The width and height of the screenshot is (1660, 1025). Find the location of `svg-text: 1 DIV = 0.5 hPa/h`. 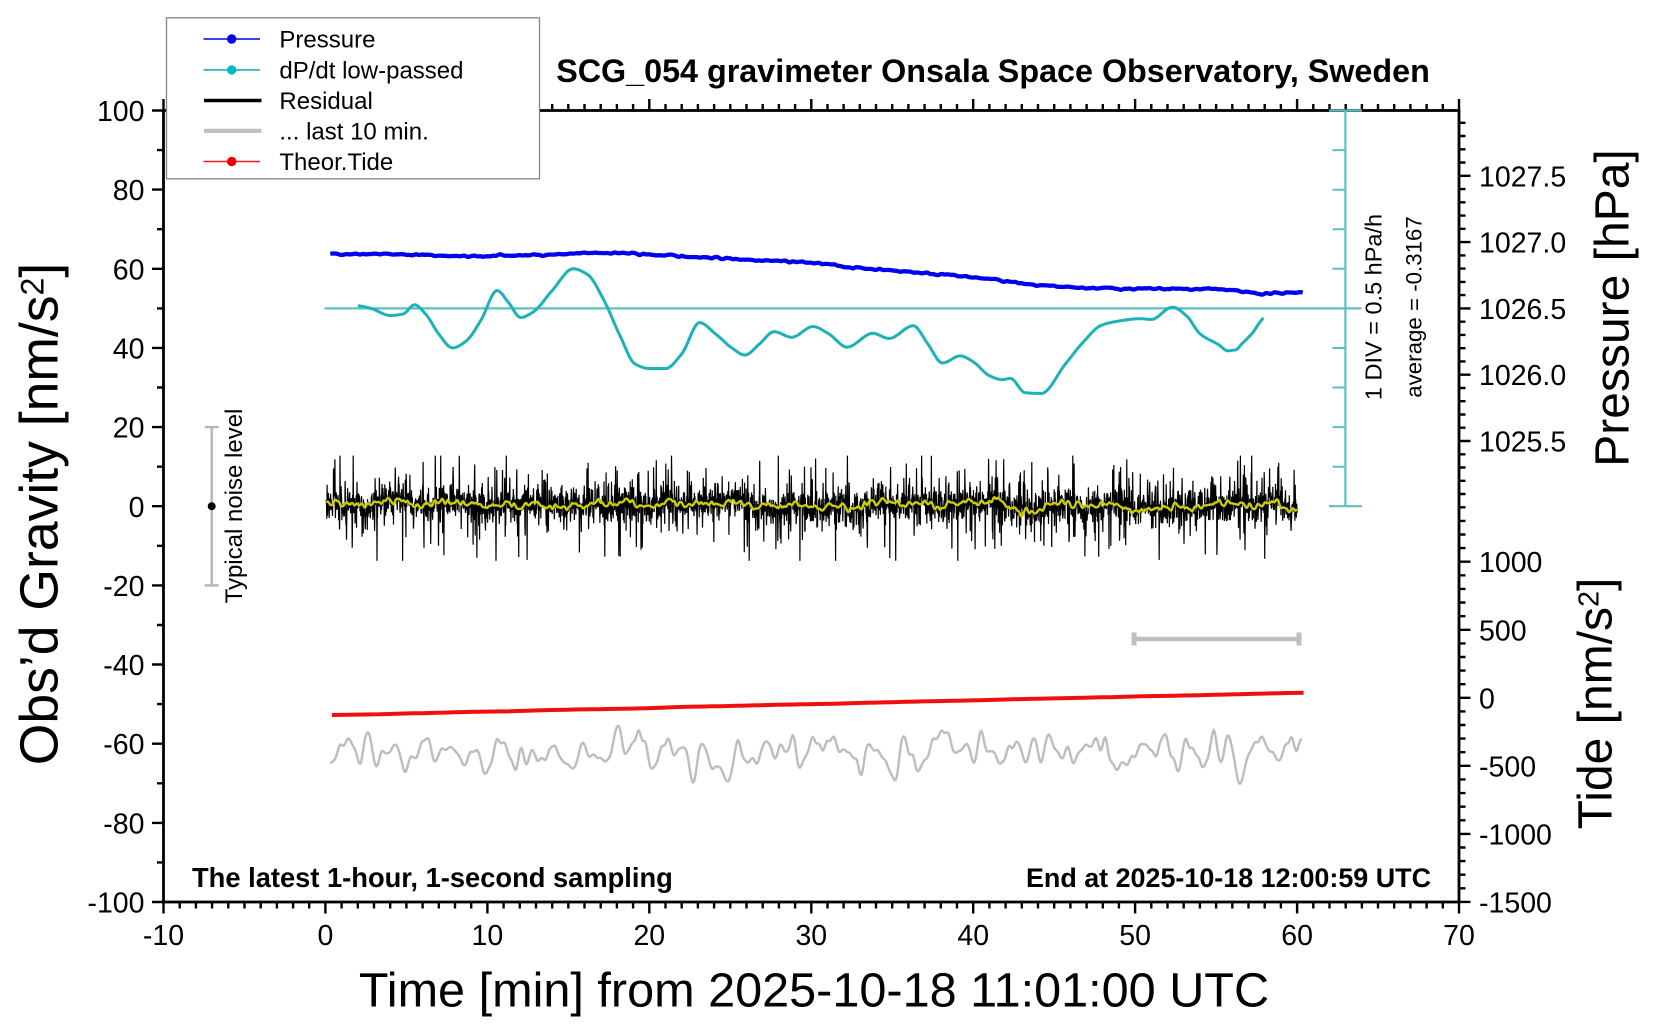

svg-text: 1 DIV = 0.5 hPa/h is located at coordinates (1374, 307).